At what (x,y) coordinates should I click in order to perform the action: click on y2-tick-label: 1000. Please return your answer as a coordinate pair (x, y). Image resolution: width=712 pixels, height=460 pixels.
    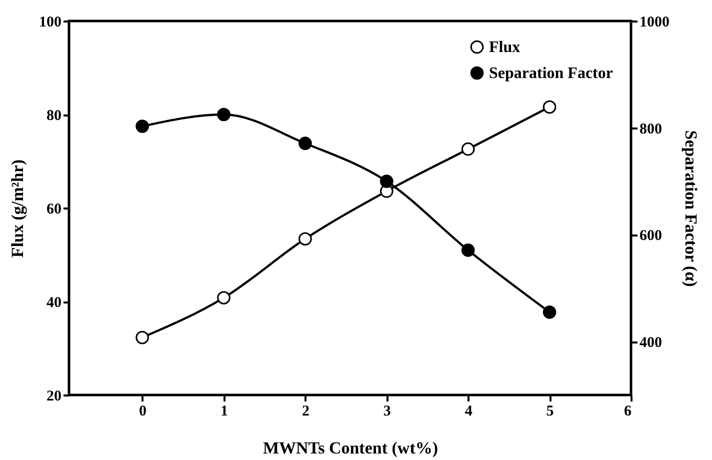
    Looking at the image, I should click on (655, 22).